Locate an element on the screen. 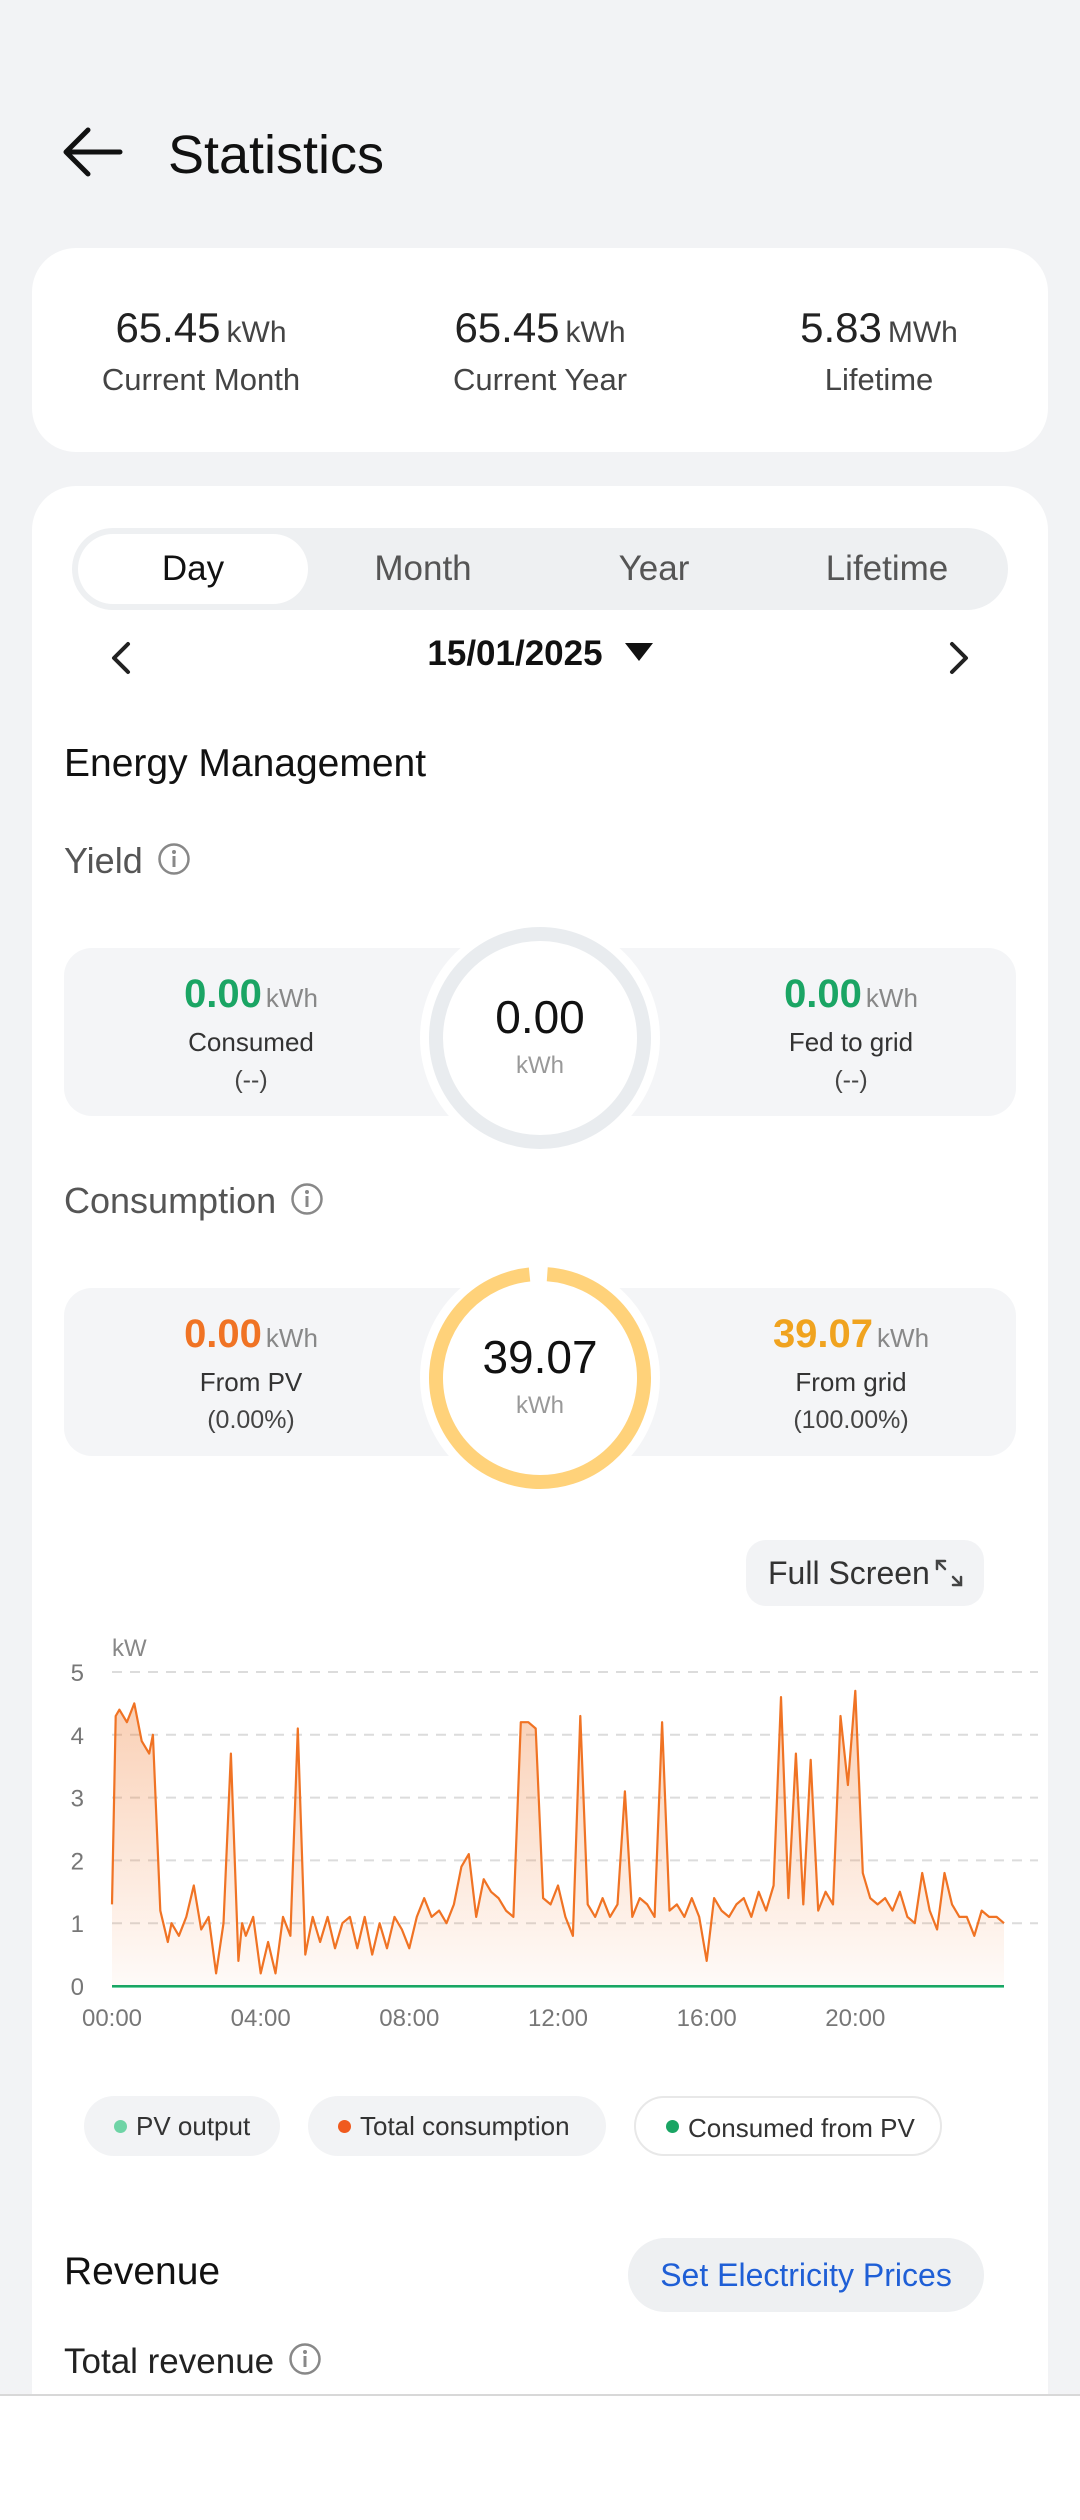  full-screen-button: Full Screen is located at coordinates (865, 1573).